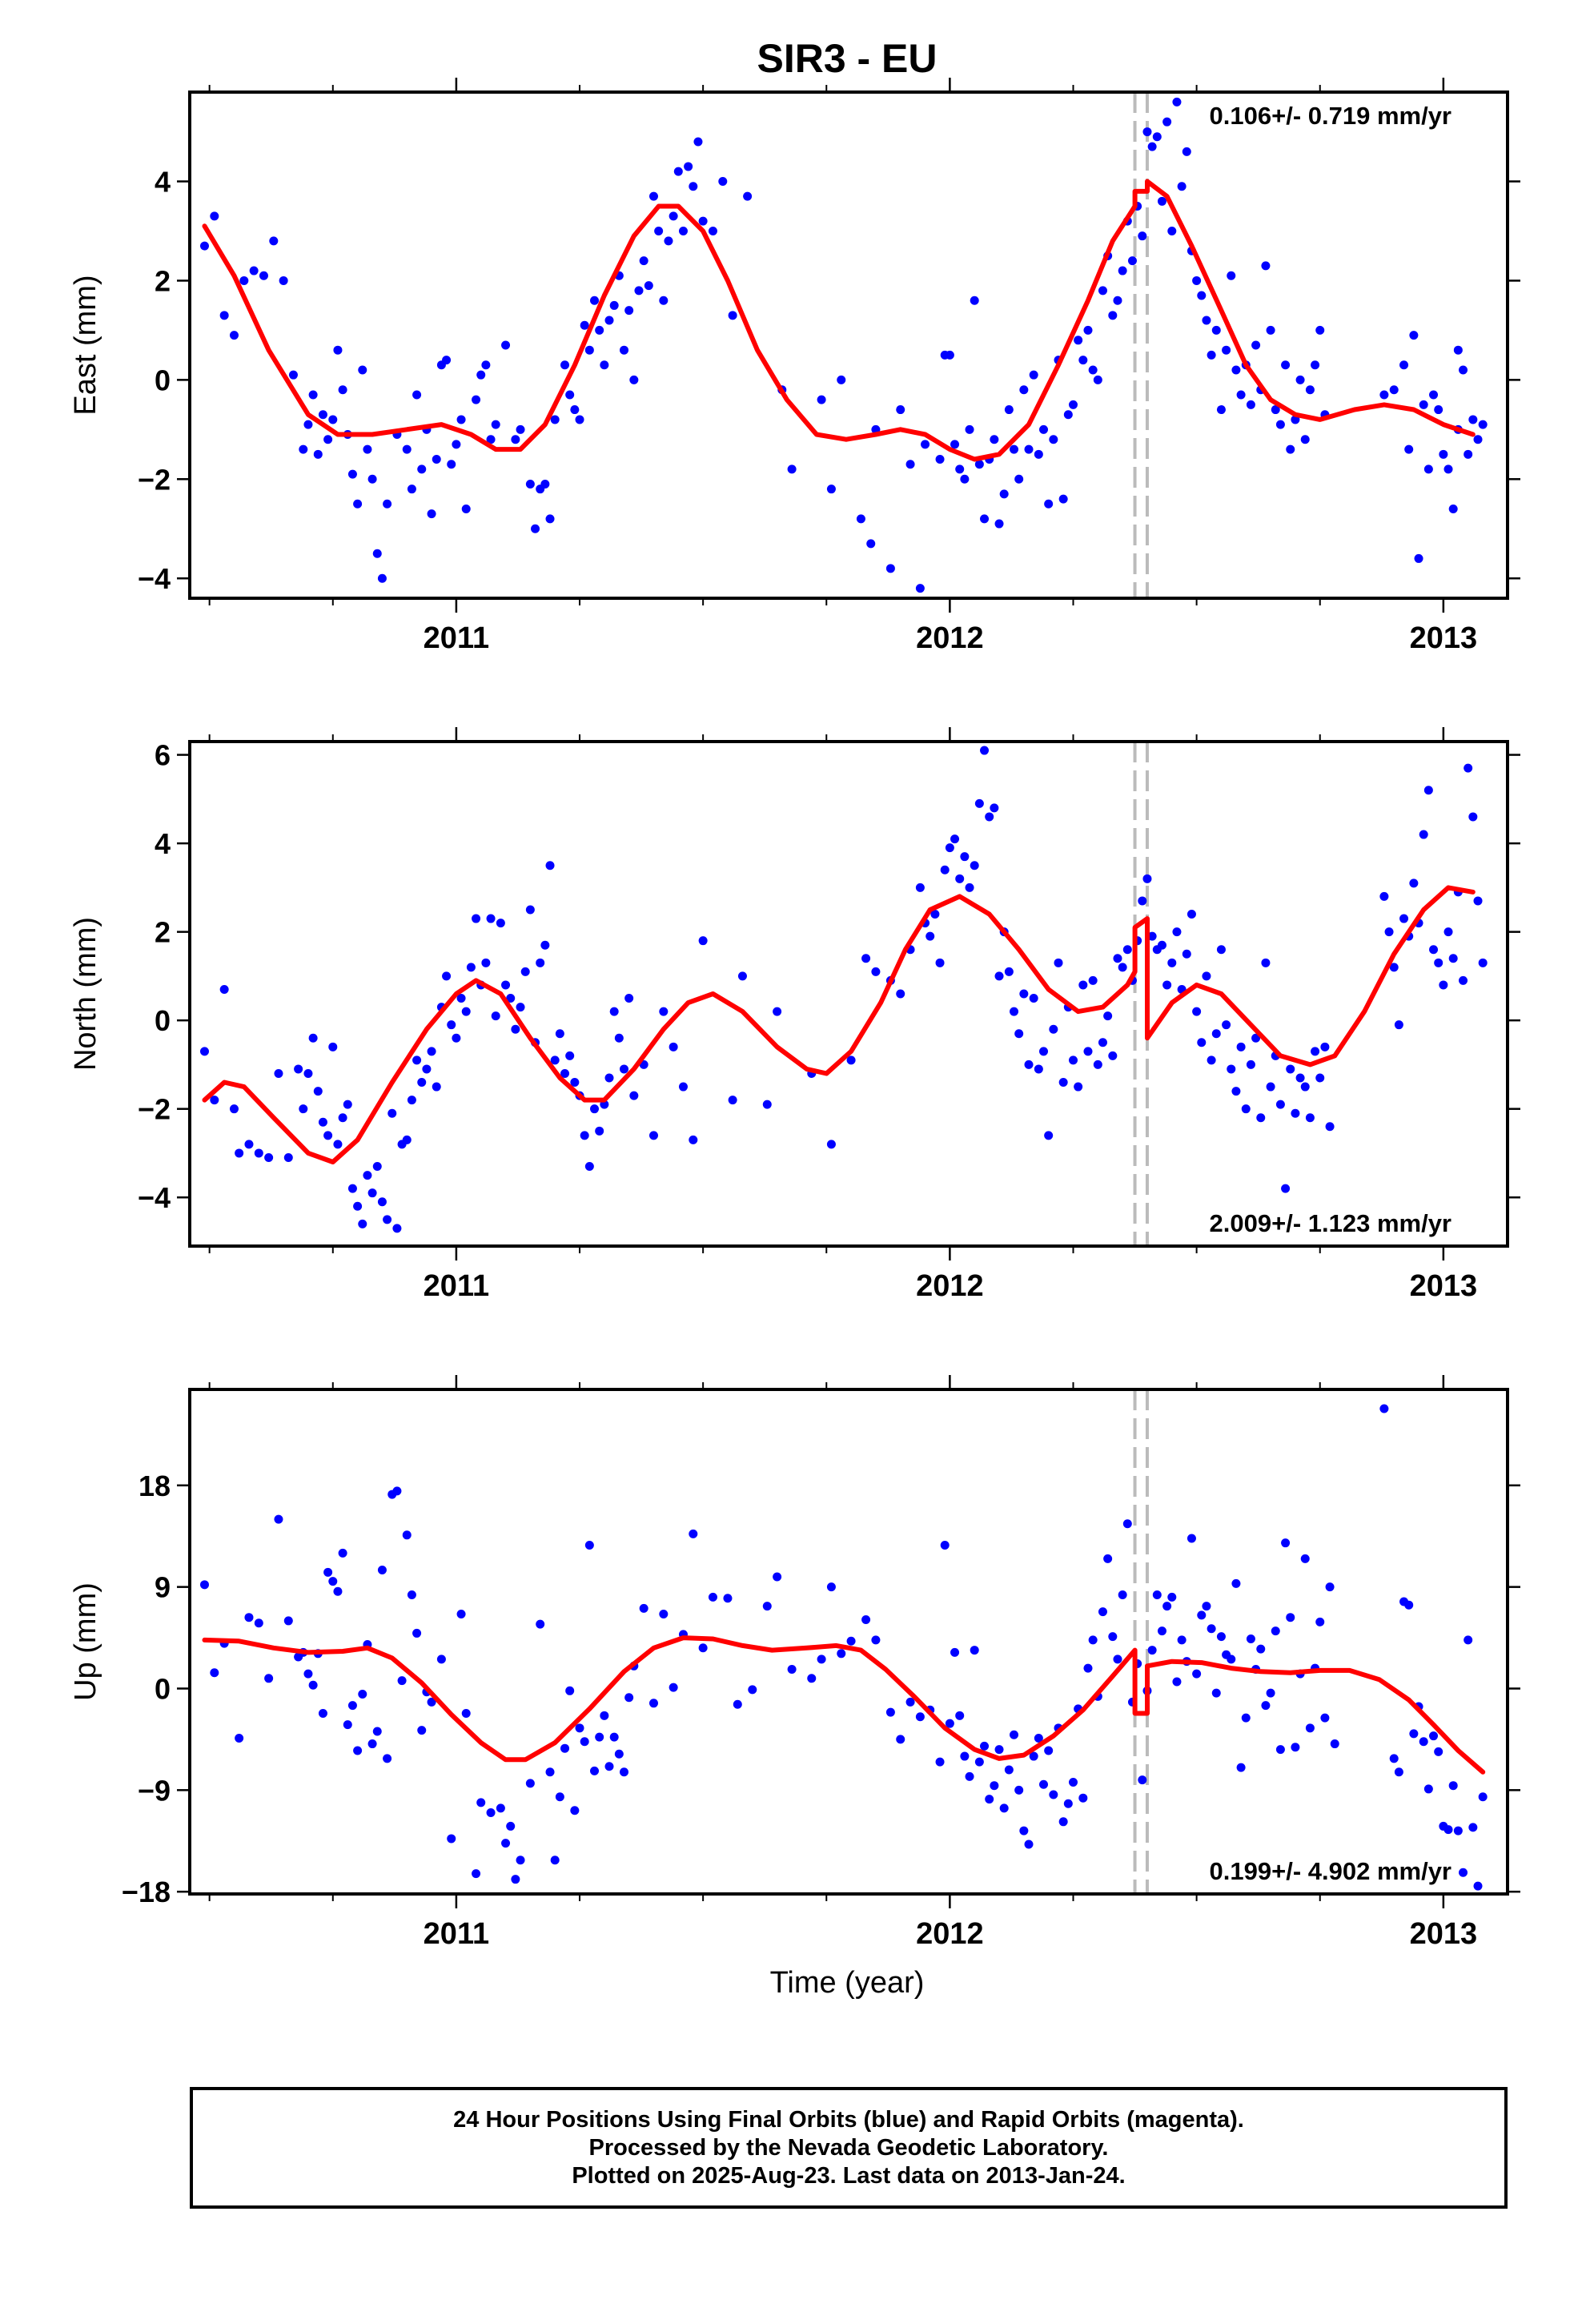 This screenshot has height=2324, width=1582. I want to click on north-y-tick-label: 4, so click(163, 843).